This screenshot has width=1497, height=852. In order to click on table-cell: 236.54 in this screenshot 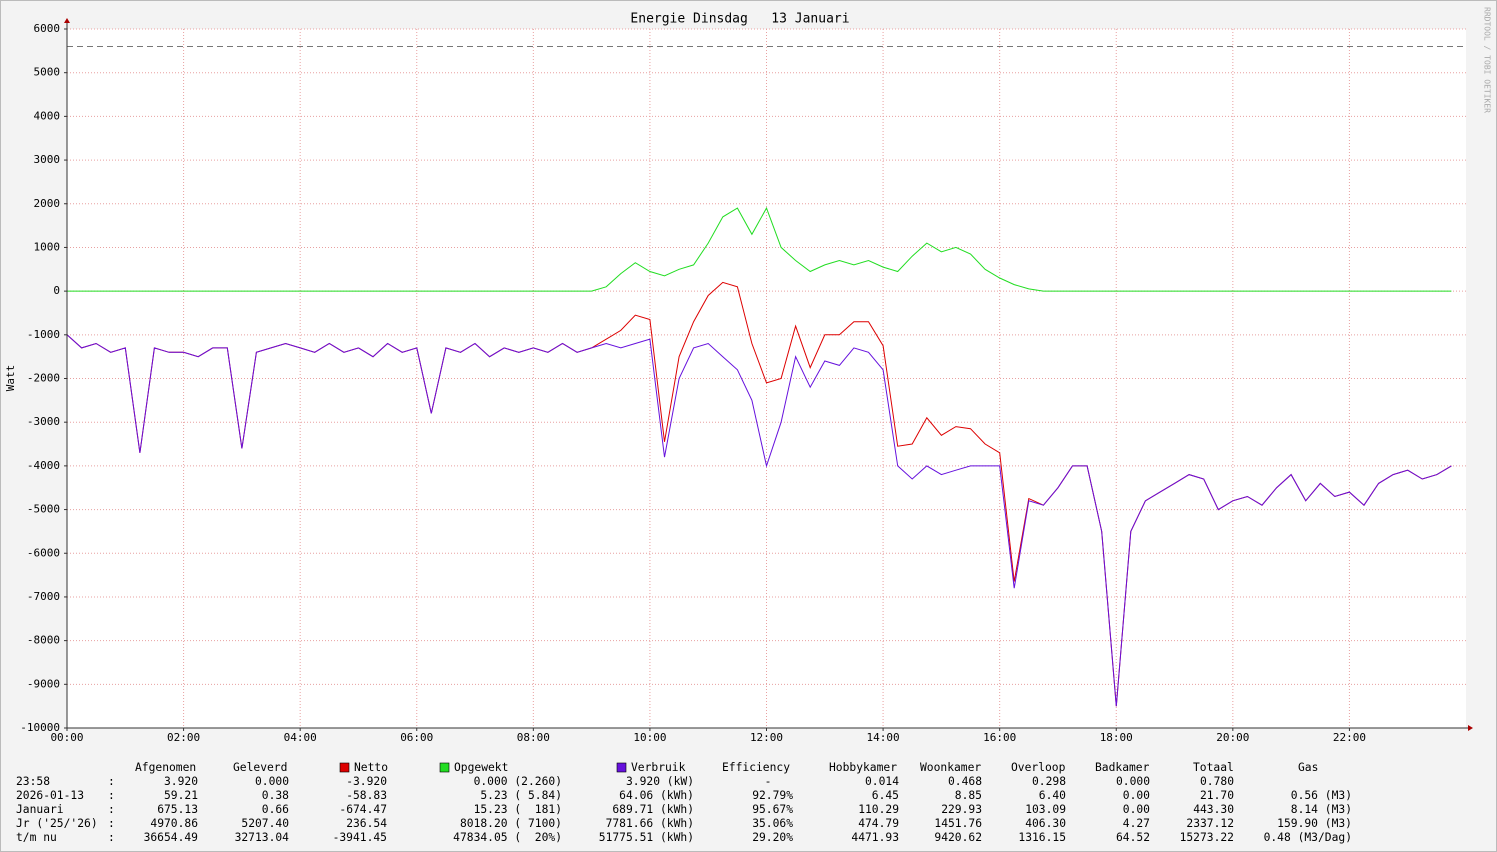, I will do `click(366, 823)`.